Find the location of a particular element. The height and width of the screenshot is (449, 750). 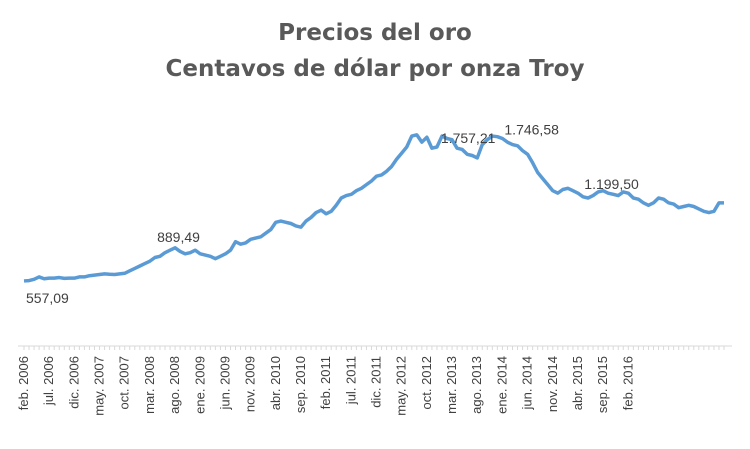

x-tick-label: dic. 2011 is located at coordinates (376, 382).